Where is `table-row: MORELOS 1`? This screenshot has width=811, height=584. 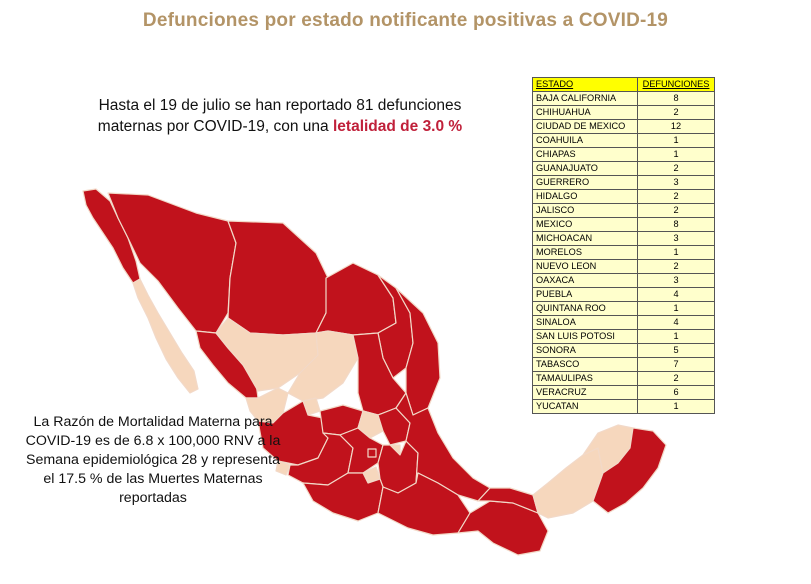
table-row: MORELOS 1 is located at coordinates (623, 252).